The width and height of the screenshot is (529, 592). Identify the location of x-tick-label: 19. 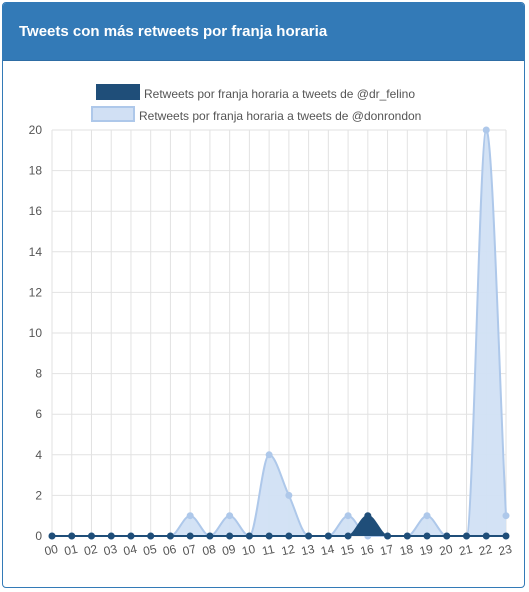
(426, 550).